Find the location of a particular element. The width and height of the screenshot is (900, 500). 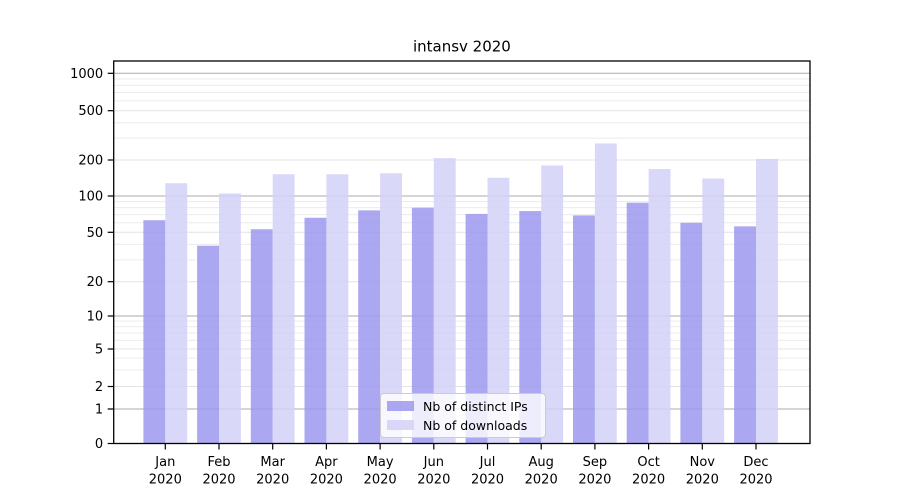

legend-item-downloads: Nb of downloads is located at coordinates (463, 425).